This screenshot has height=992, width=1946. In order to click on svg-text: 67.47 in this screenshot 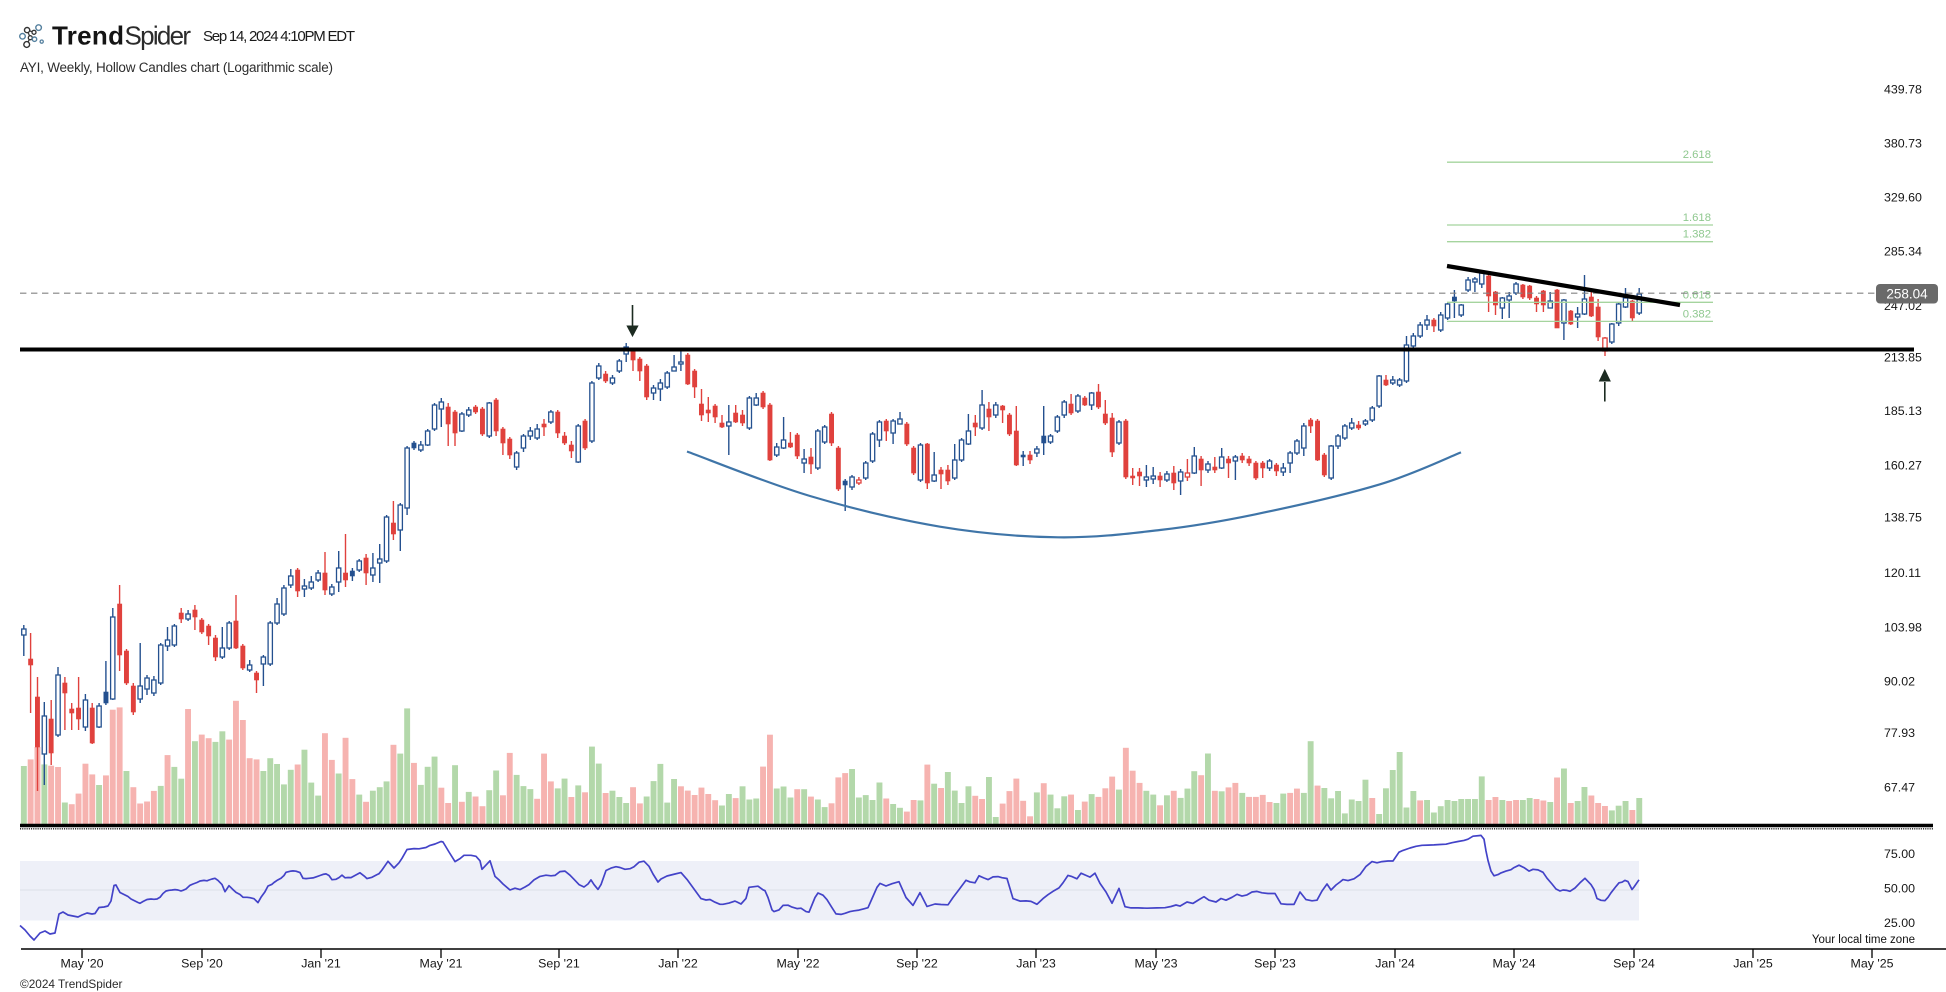, I will do `click(1899, 787)`.